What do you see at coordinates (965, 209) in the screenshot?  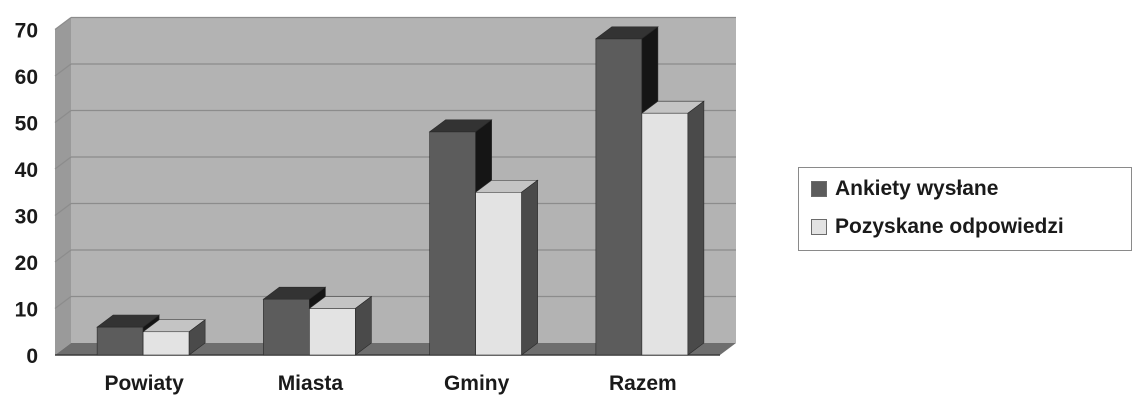 I see `legend: Ankiety wysłane Pozyskane odpowiedzi` at bounding box center [965, 209].